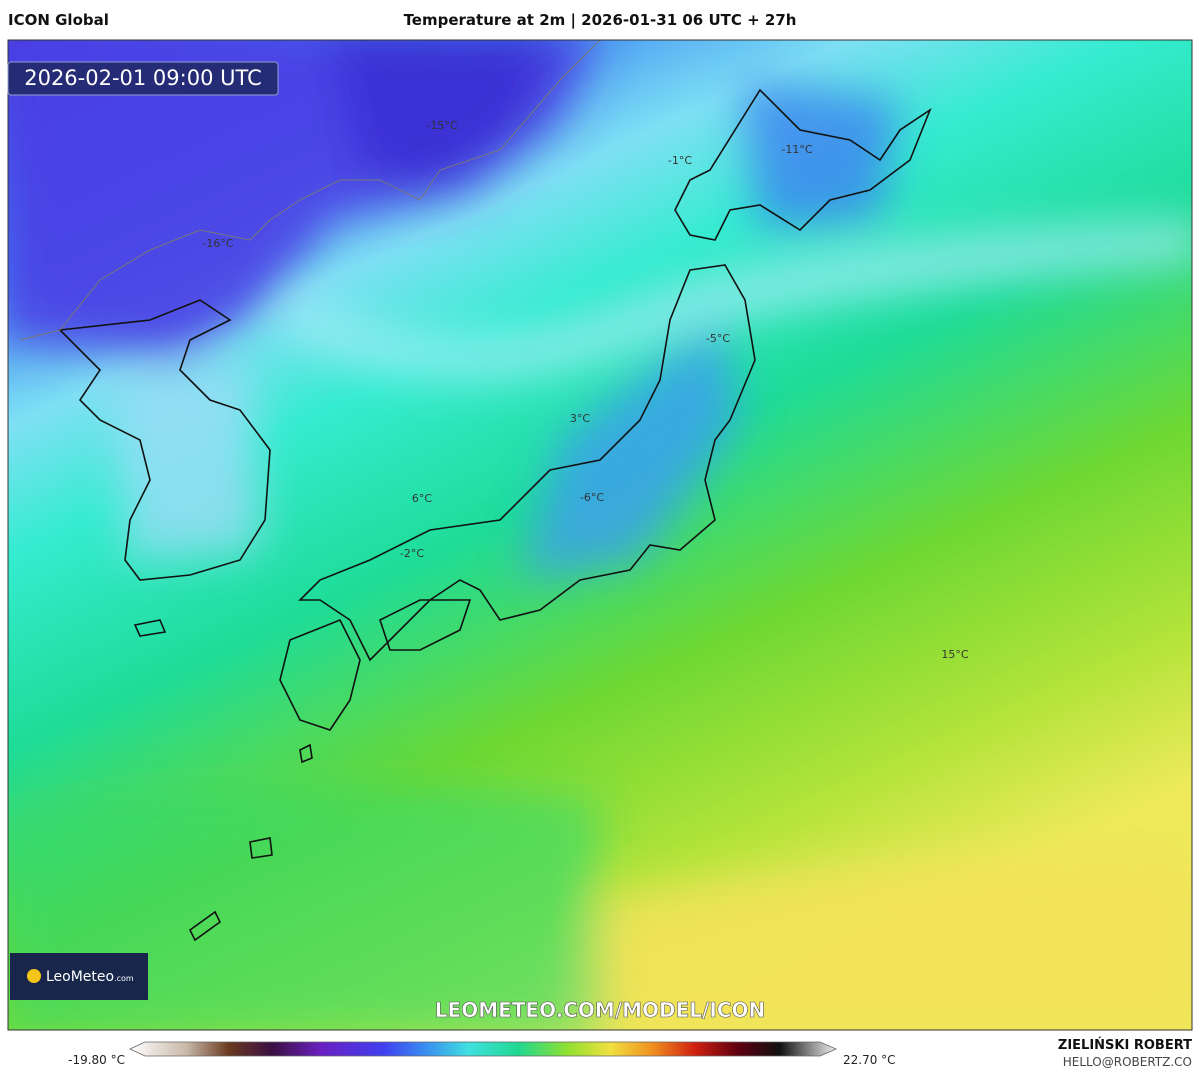 The width and height of the screenshot is (1200, 1074). Describe the element at coordinates (34, 976) in the screenshot. I see `logo-sun` at that location.